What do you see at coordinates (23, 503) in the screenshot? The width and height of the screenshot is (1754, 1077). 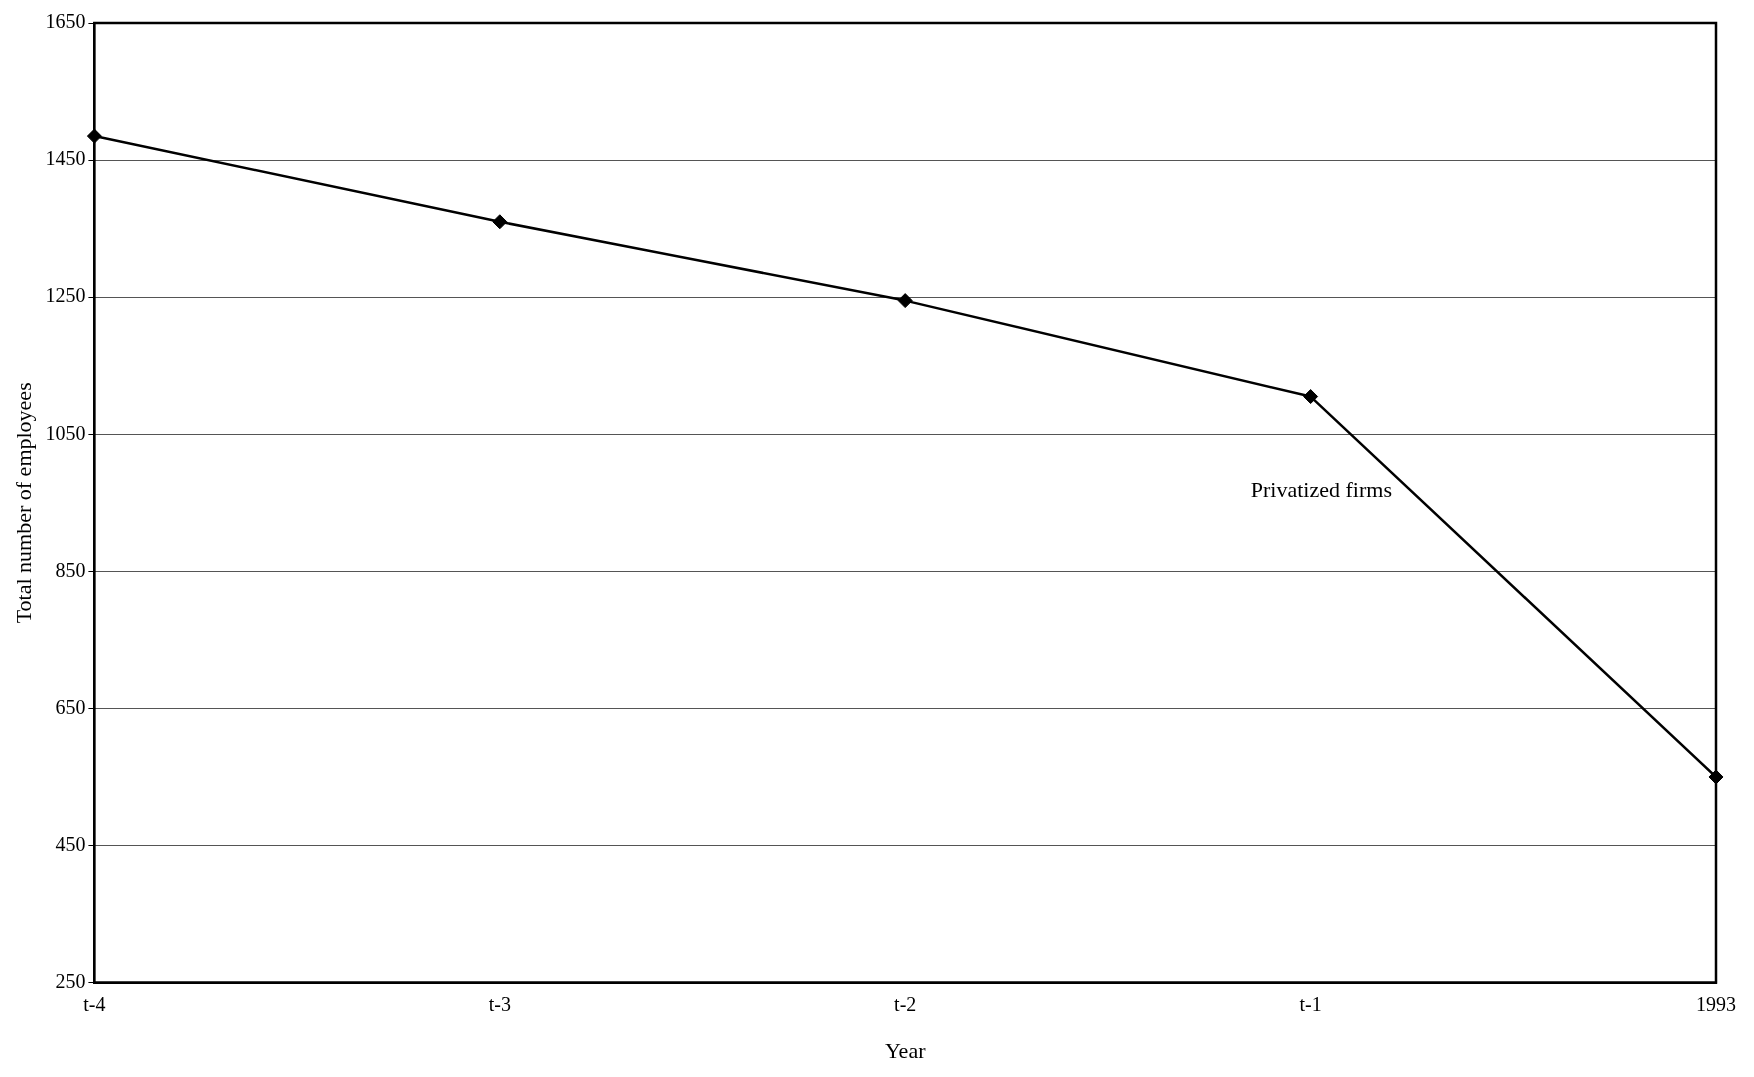 I see `y-axis-title: Total number of employees` at bounding box center [23, 503].